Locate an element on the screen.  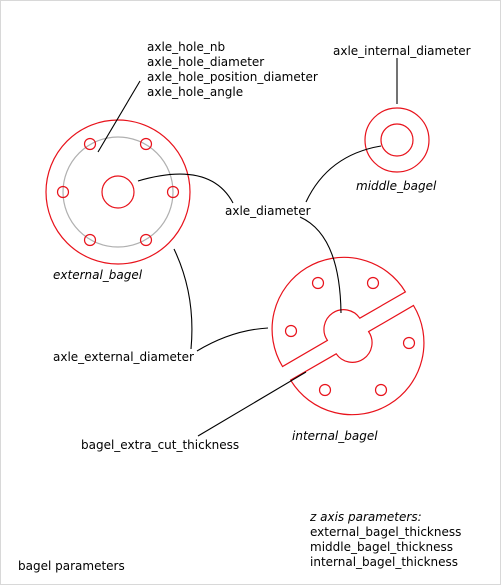
axle-external-diameter-label: axle_external_diameter is located at coordinates (123, 357).